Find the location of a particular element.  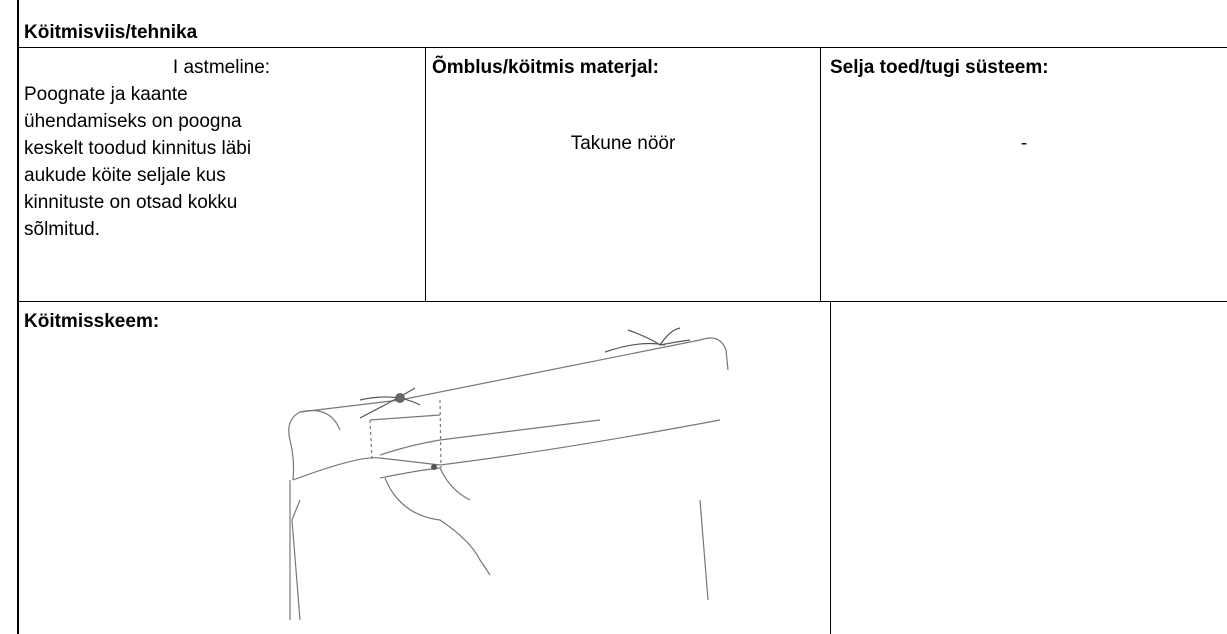

text-line: sõlmitud. is located at coordinates (62, 229).